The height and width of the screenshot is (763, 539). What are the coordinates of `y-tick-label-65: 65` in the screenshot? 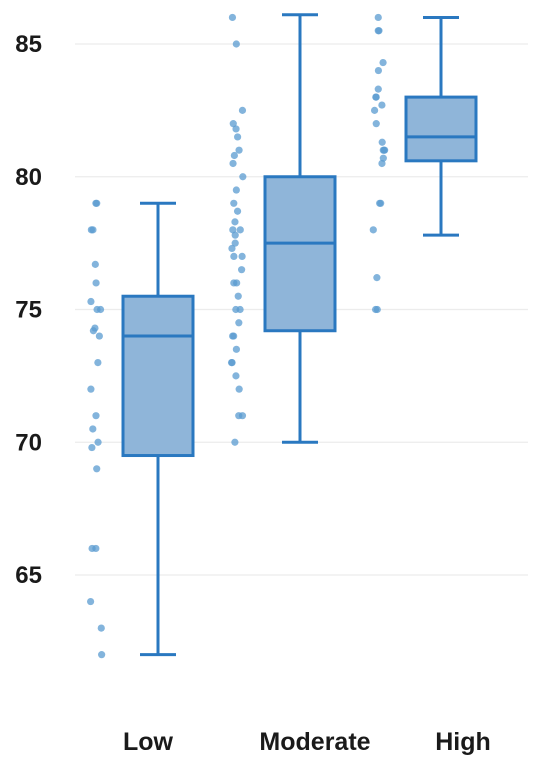 It's located at (28, 575).